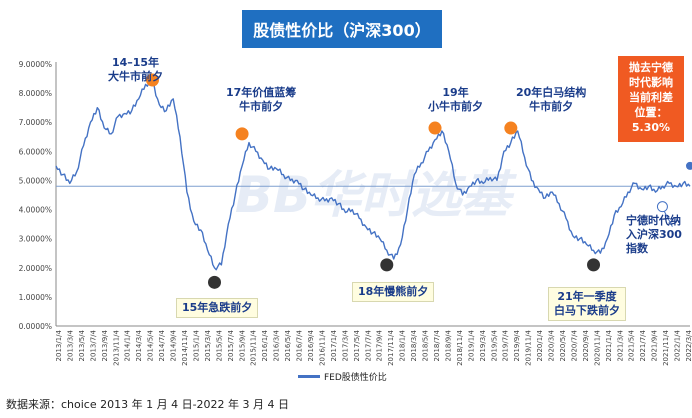  Describe the element at coordinates (196, 345) in the screenshot. I see `x-tick-label: 2015/1/4` at that location.